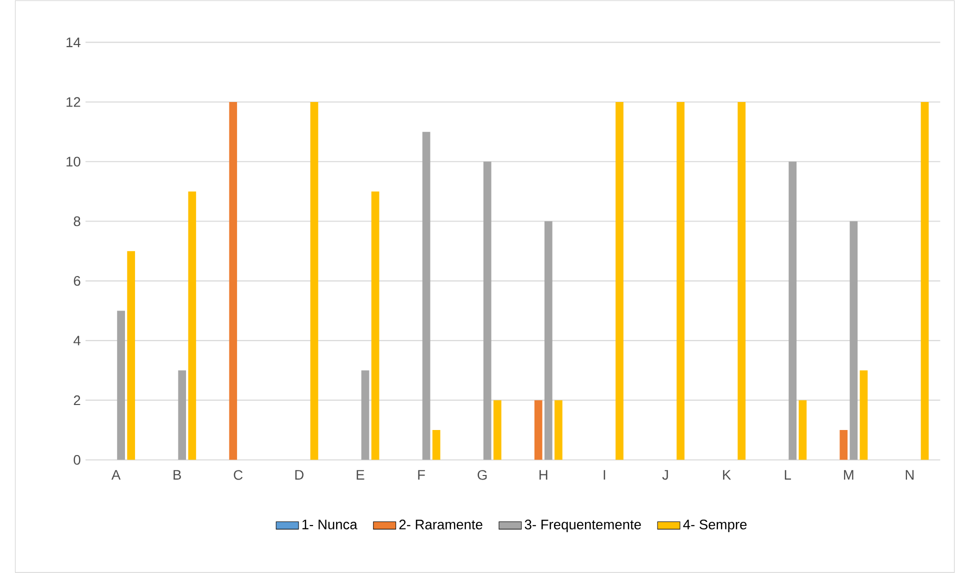 This screenshot has width=955, height=573. Describe the element at coordinates (73, 161) in the screenshot. I see `y-tick-label: 10` at that location.